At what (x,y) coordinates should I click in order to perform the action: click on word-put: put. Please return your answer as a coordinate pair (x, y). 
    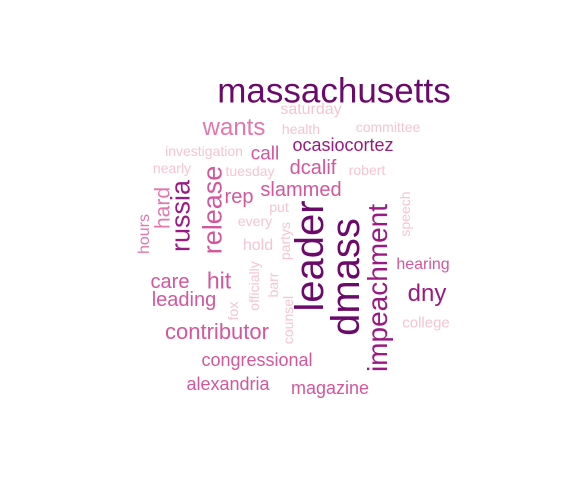
    Looking at the image, I should click on (279, 207).